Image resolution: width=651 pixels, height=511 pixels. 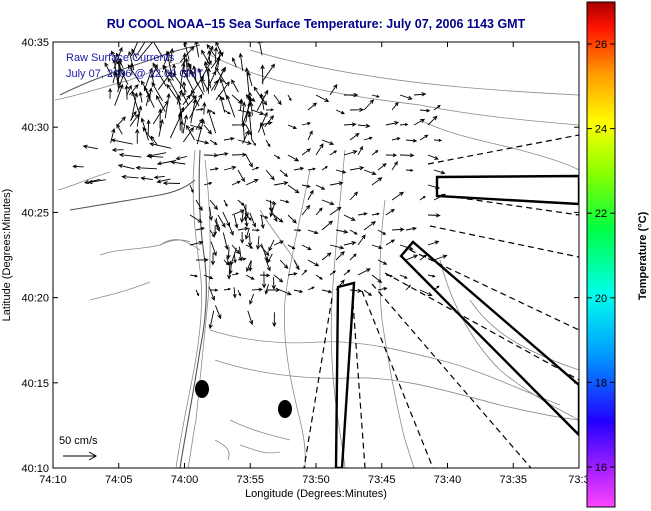 I want to click on colorbar-tick-label: 22, so click(x=601, y=214).